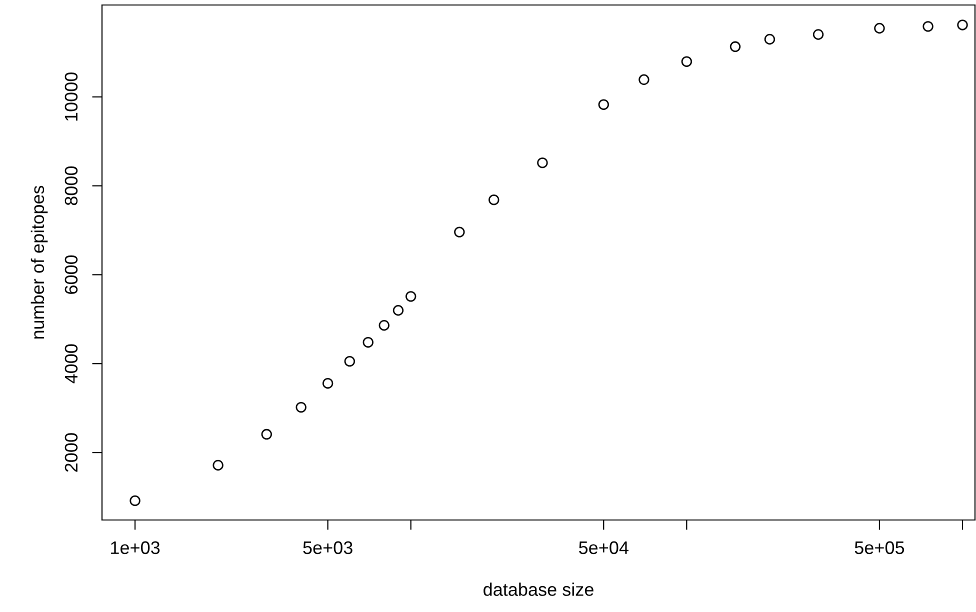 The height and width of the screenshot is (612, 976). What do you see at coordinates (71, 274) in the screenshot?
I see `y-tick-label: 6000` at bounding box center [71, 274].